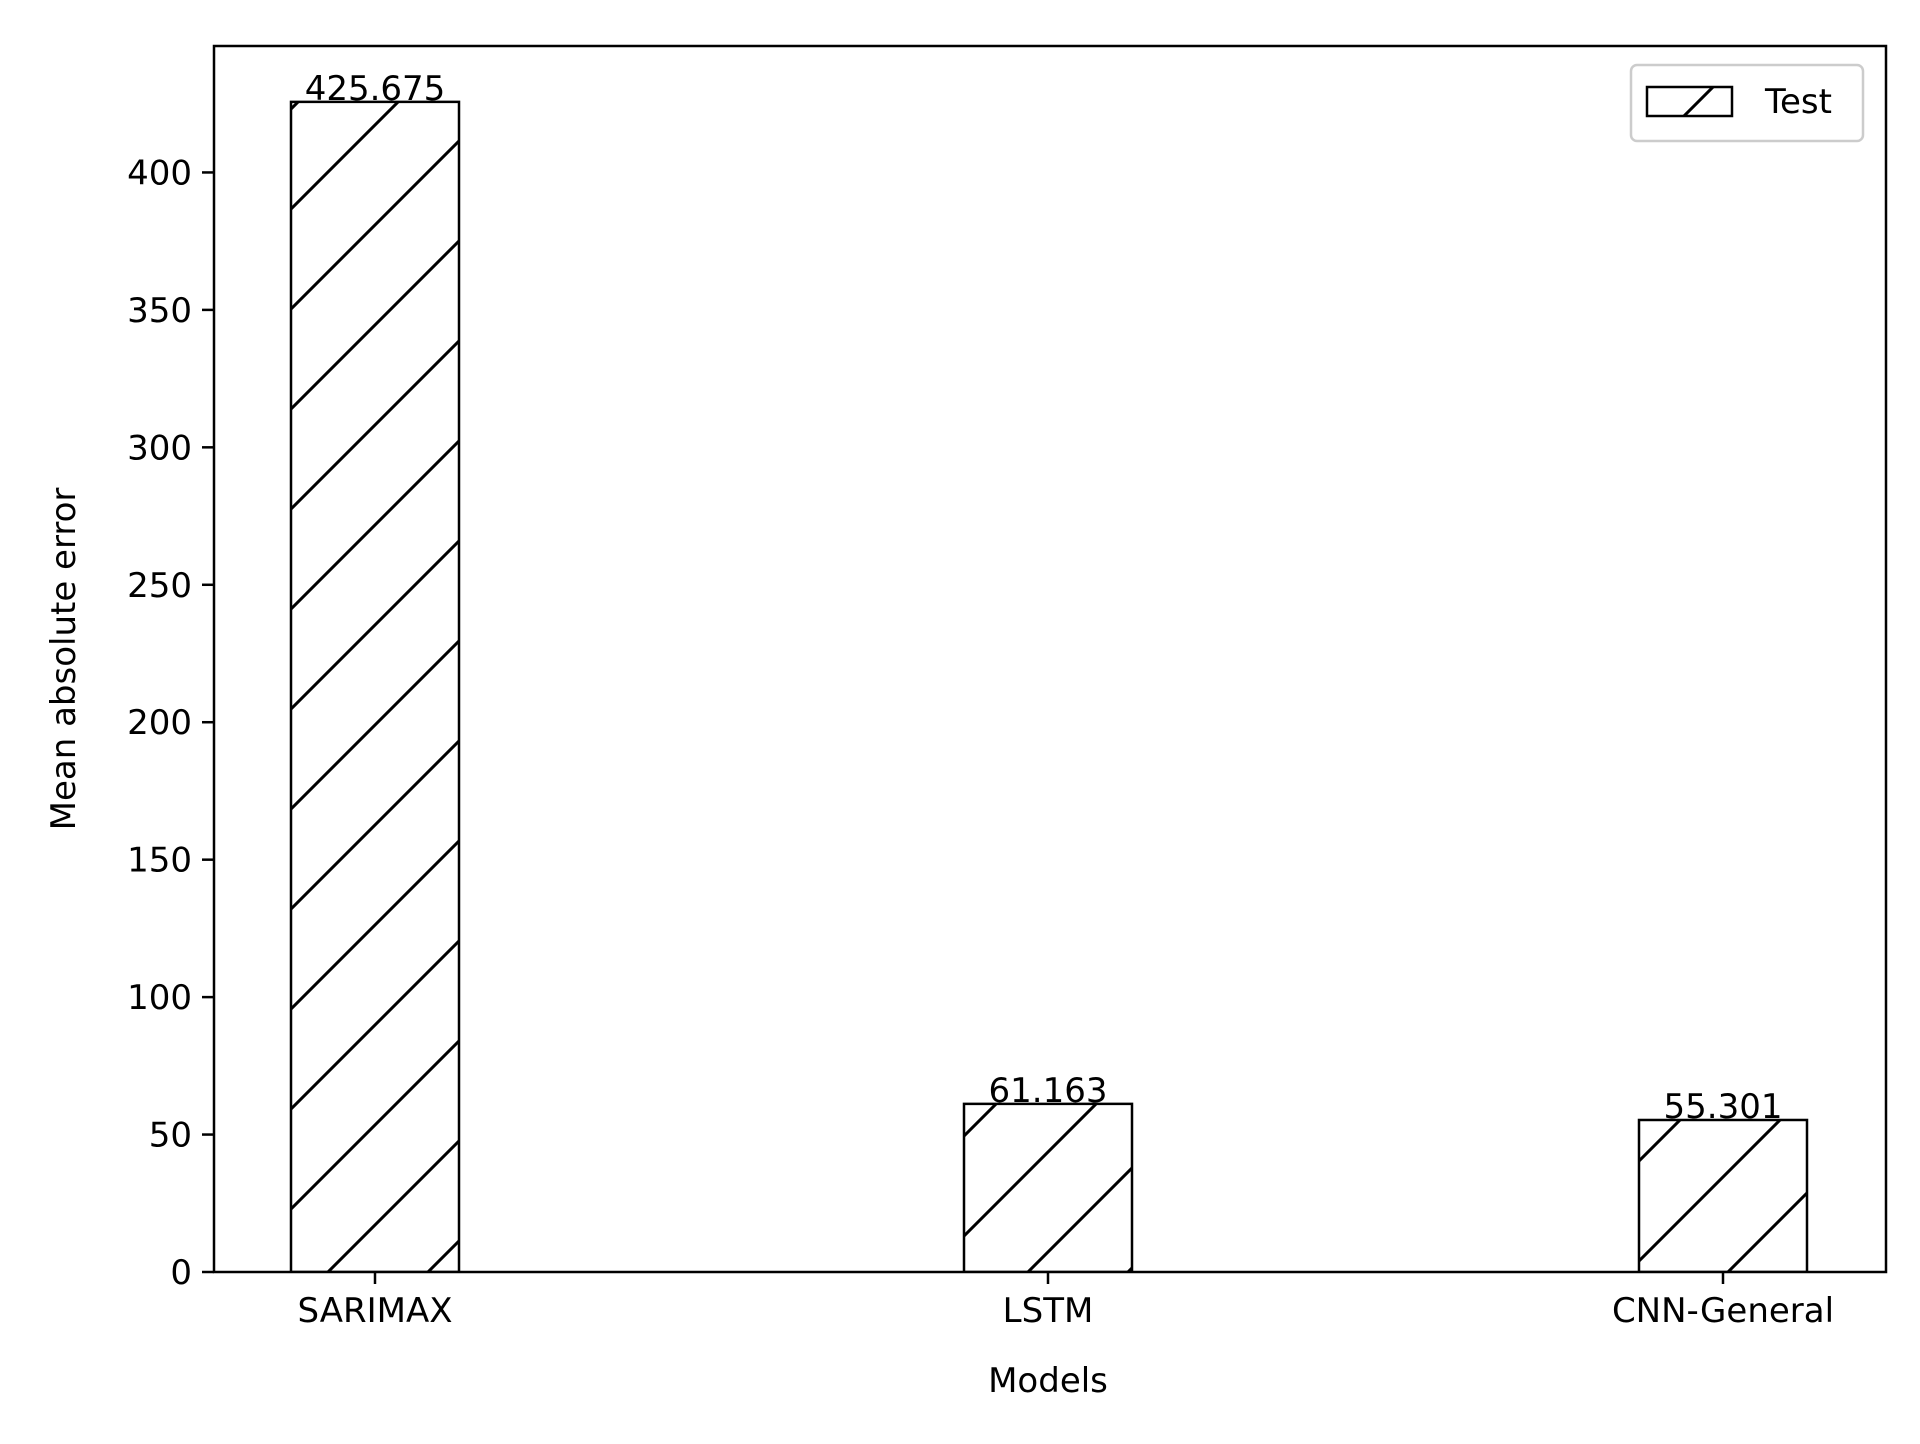  What do you see at coordinates (375, 686) in the screenshot?
I see `bar-sarimax` at bounding box center [375, 686].